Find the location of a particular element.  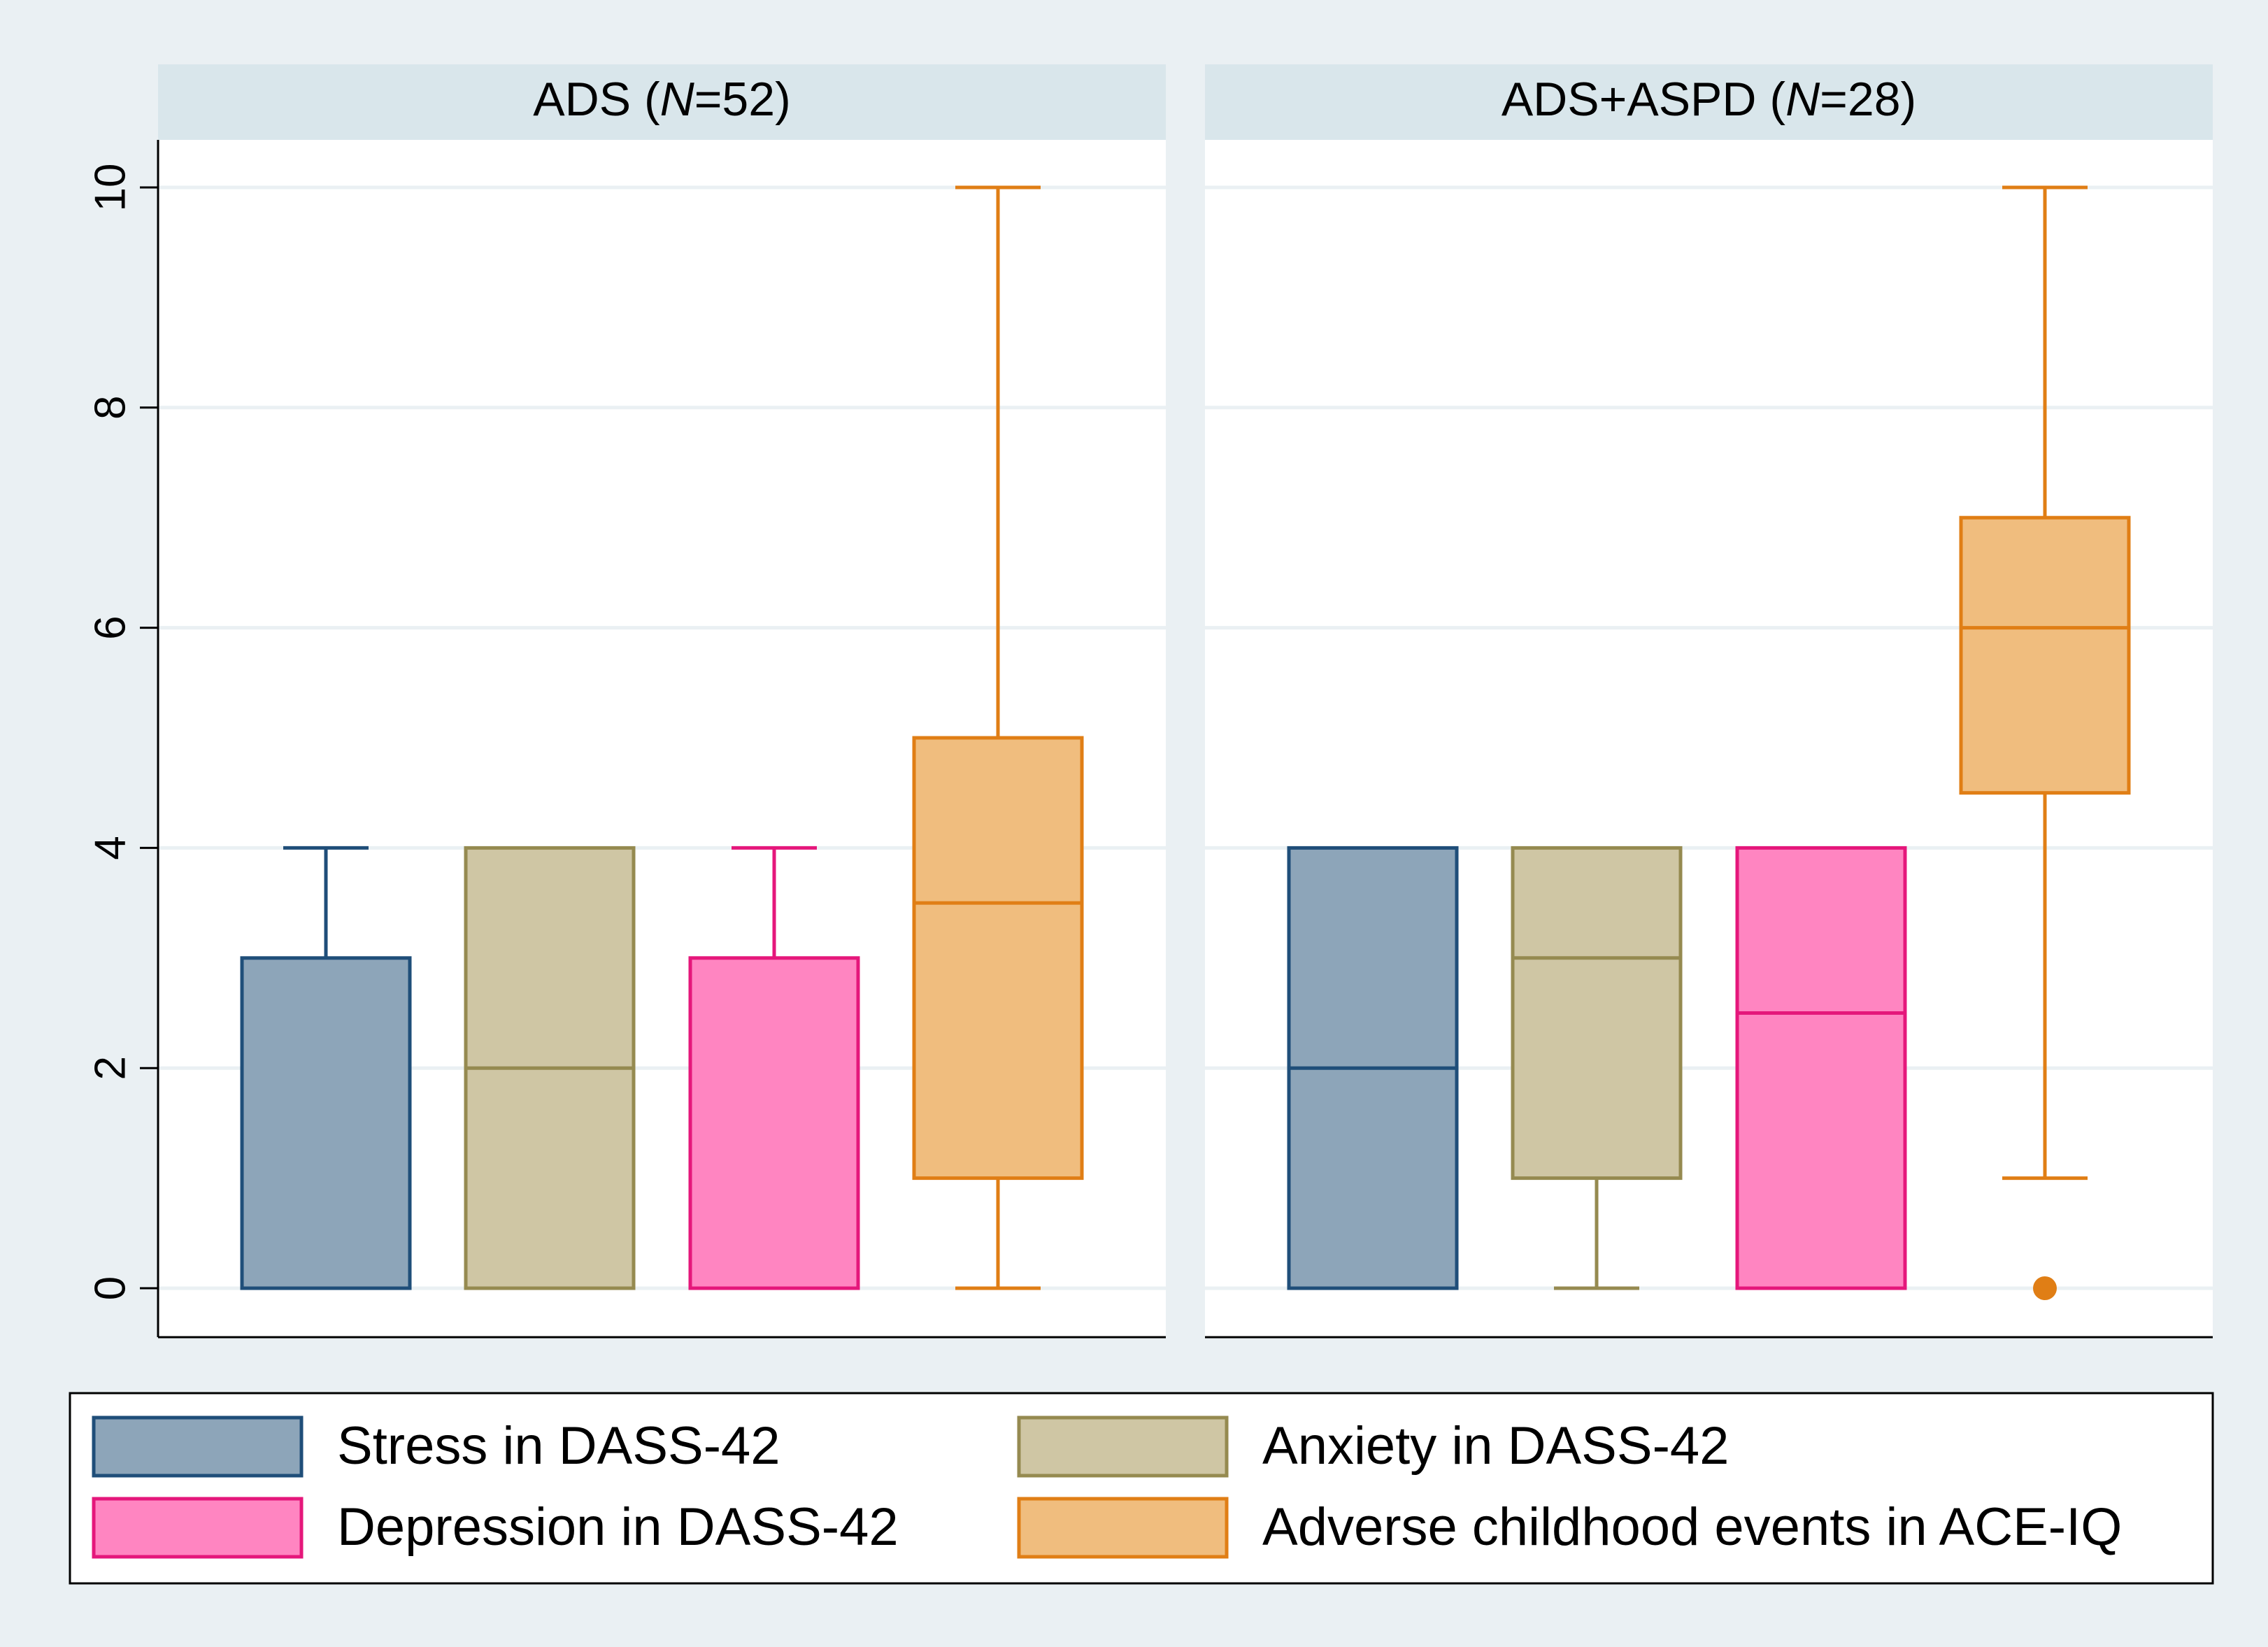

panel-title: ADS (N=52) is located at coordinates (661, 99).